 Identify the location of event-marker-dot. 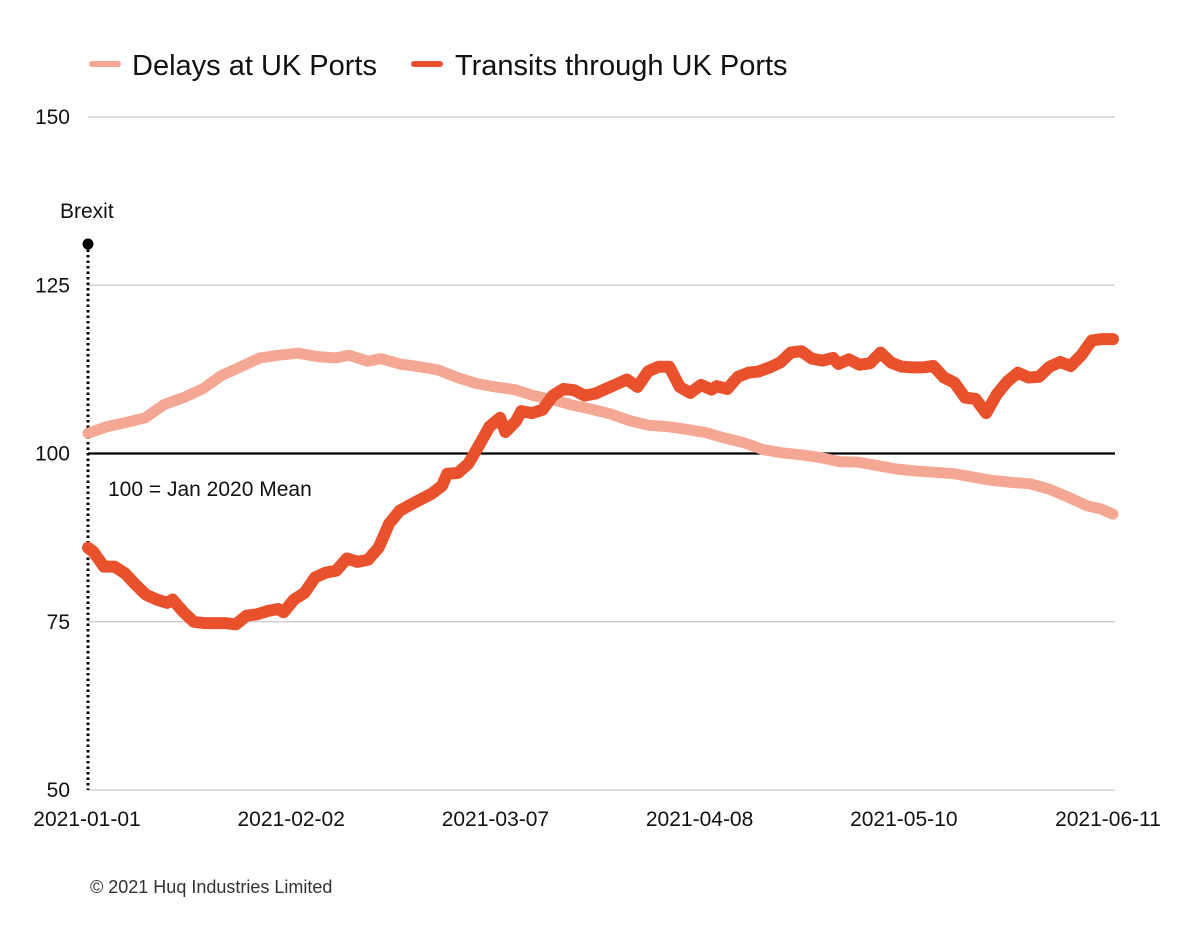
(88, 244).